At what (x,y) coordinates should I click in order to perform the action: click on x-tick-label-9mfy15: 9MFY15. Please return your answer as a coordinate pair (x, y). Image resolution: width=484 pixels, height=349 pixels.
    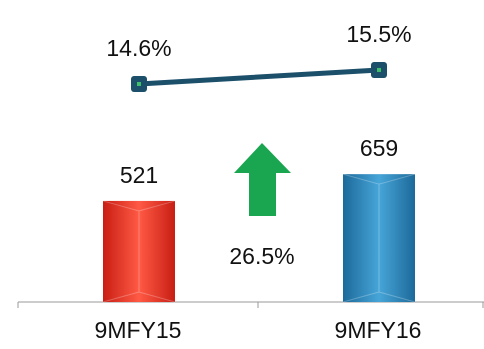
    Looking at the image, I should click on (138, 330).